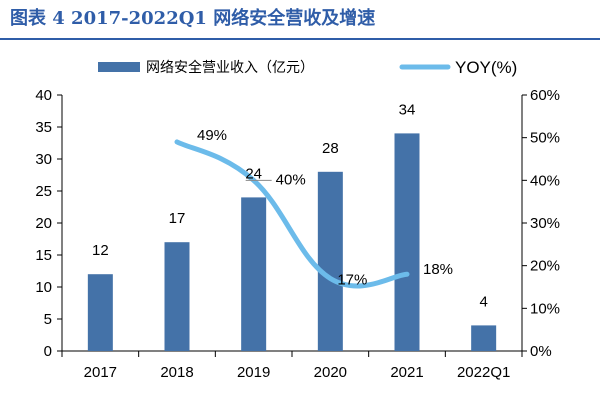  Describe the element at coordinates (254, 274) in the screenshot. I see `bar-2019` at that location.